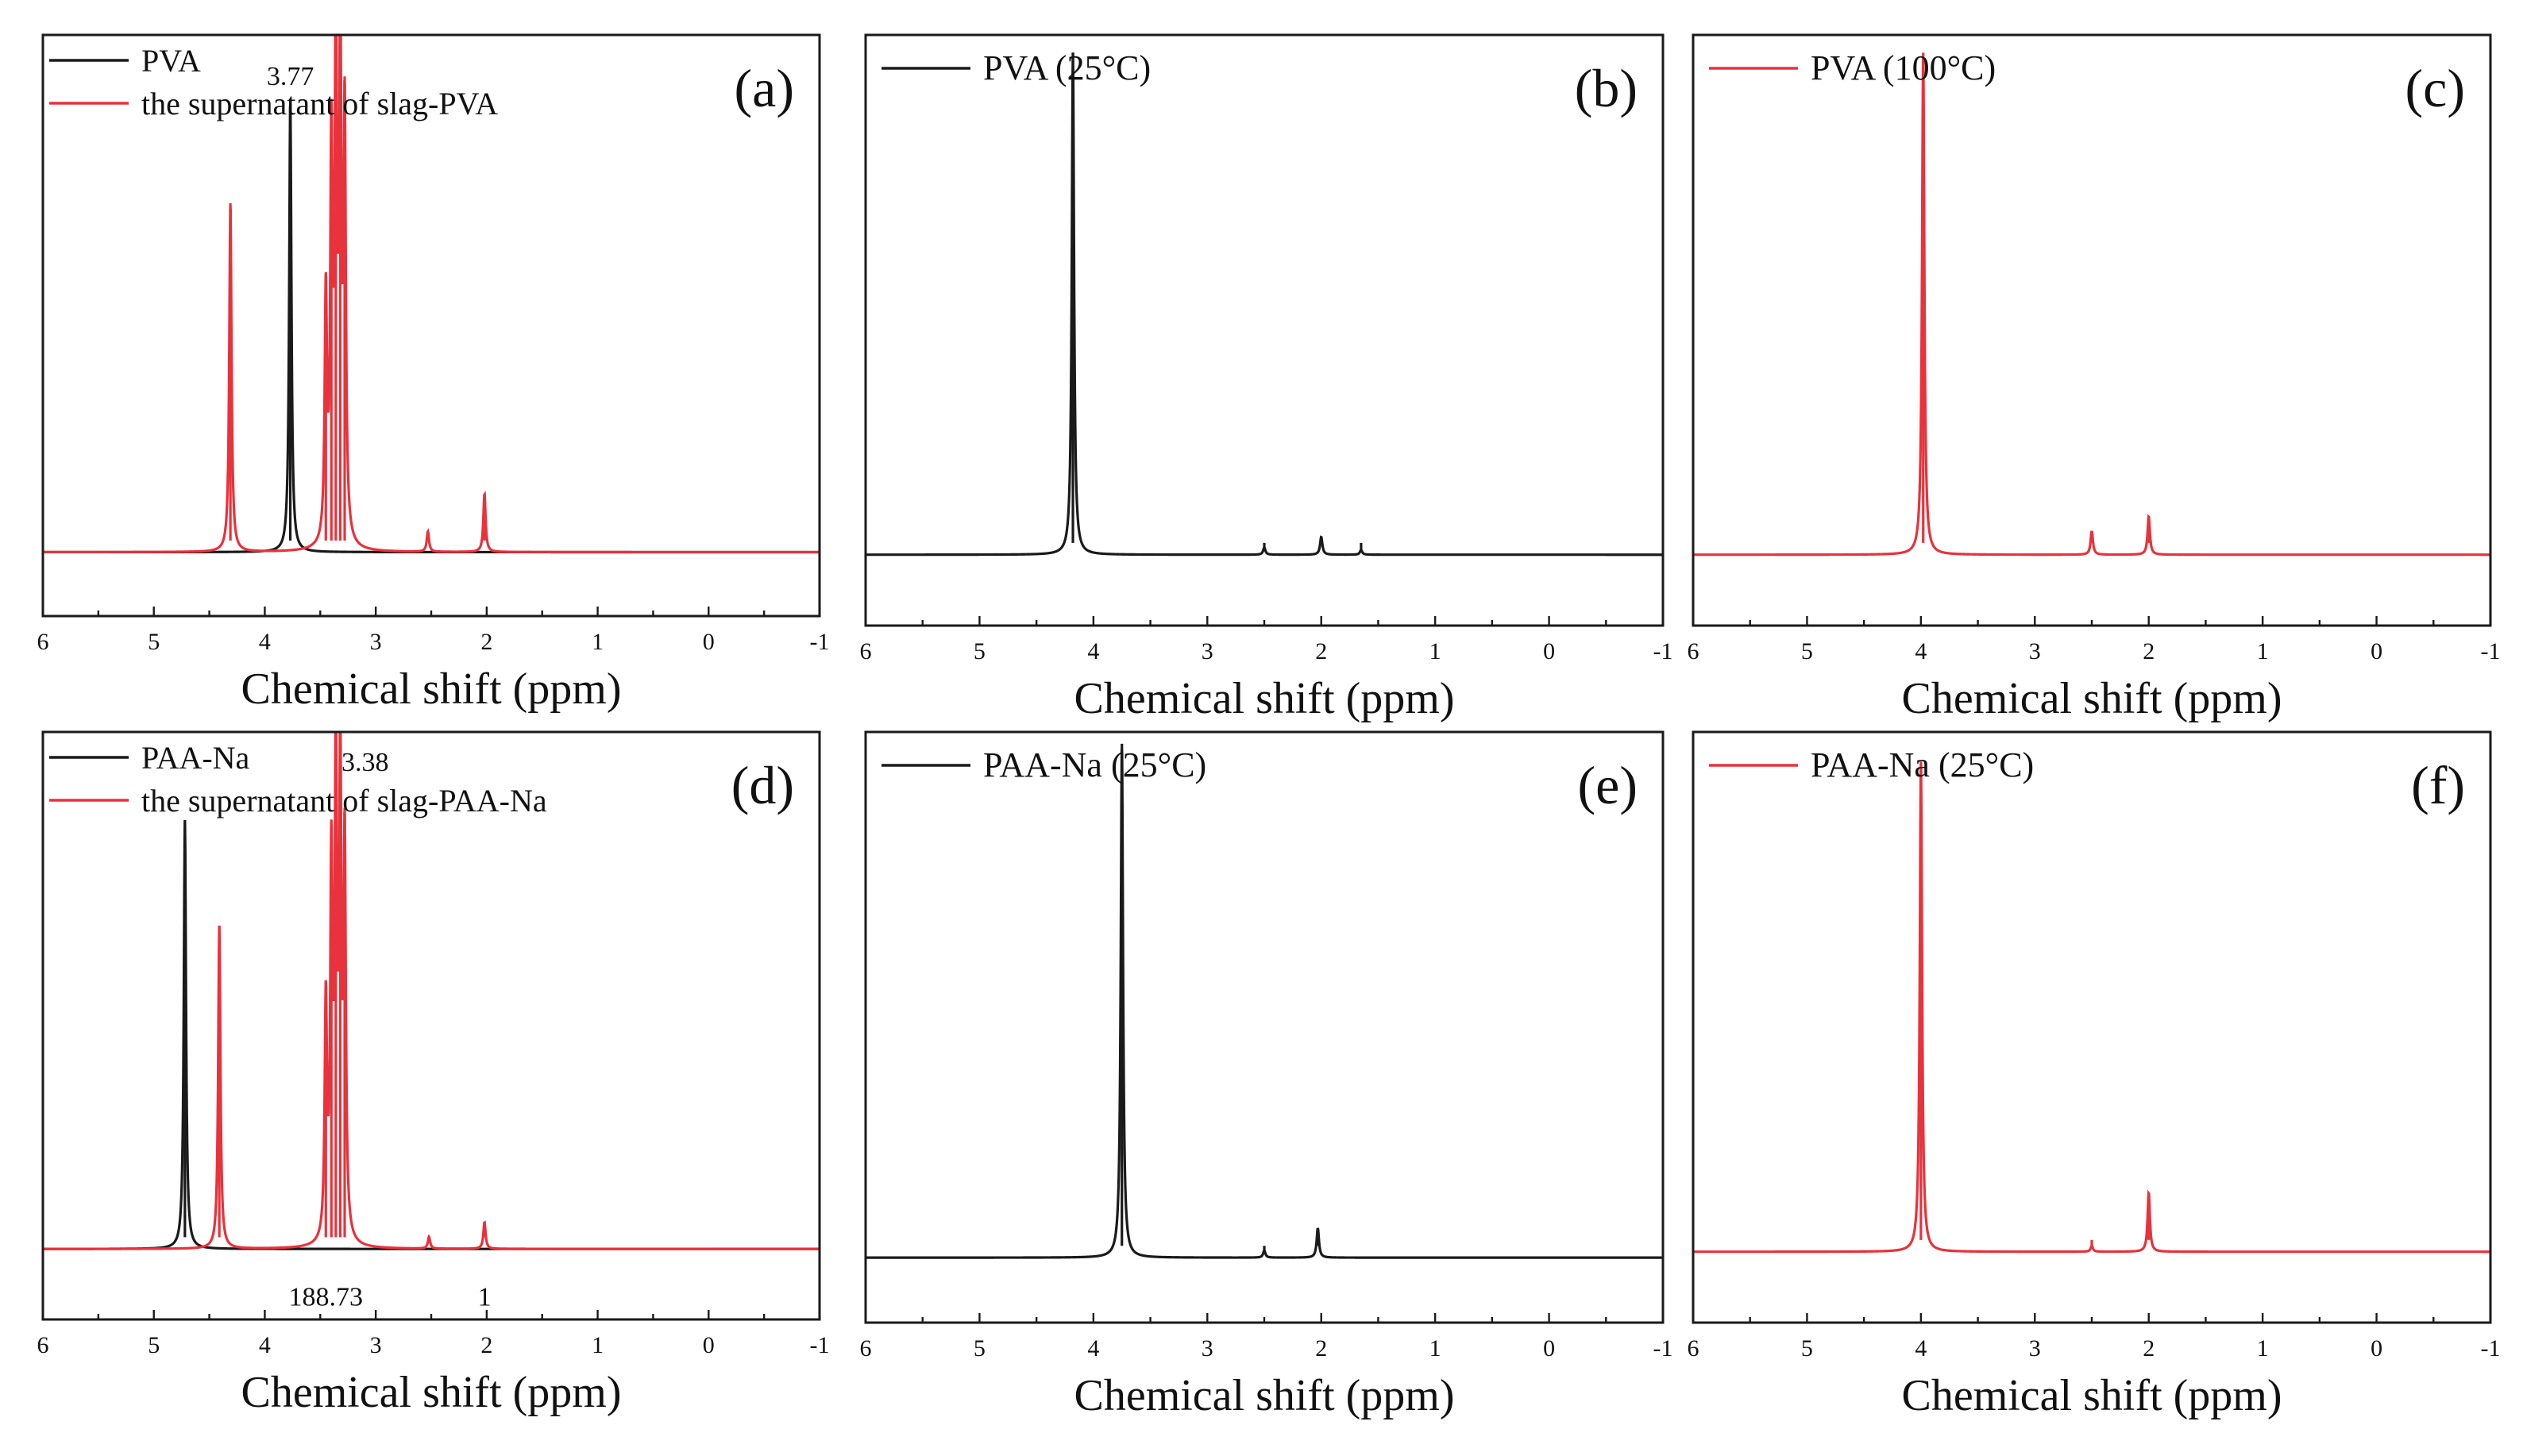 The image size is (2523, 1456). Describe the element at coordinates (195, 758) in the screenshot. I see `legend-label: PAA-Na` at that location.